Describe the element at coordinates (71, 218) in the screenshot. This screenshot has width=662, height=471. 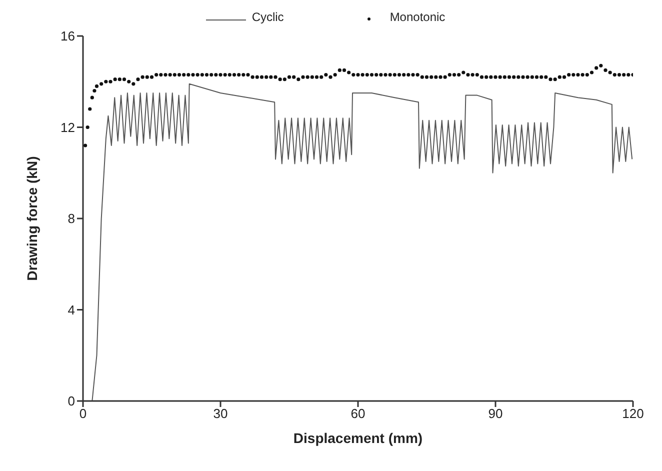
I see `y-tick-label: 8` at that location.